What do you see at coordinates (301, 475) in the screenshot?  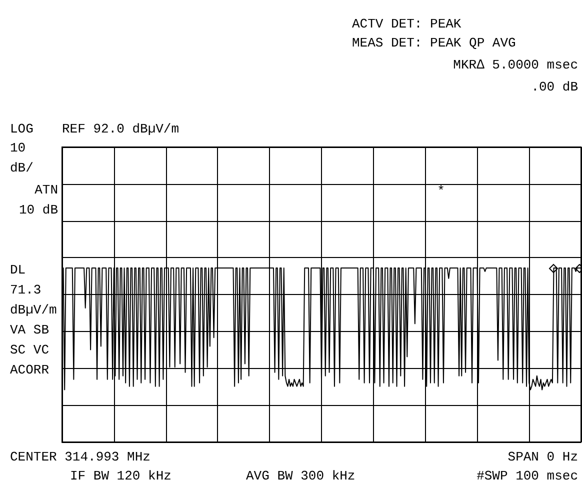 I see `text: AVG BW 300 kHz` at bounding box center [301, 475].